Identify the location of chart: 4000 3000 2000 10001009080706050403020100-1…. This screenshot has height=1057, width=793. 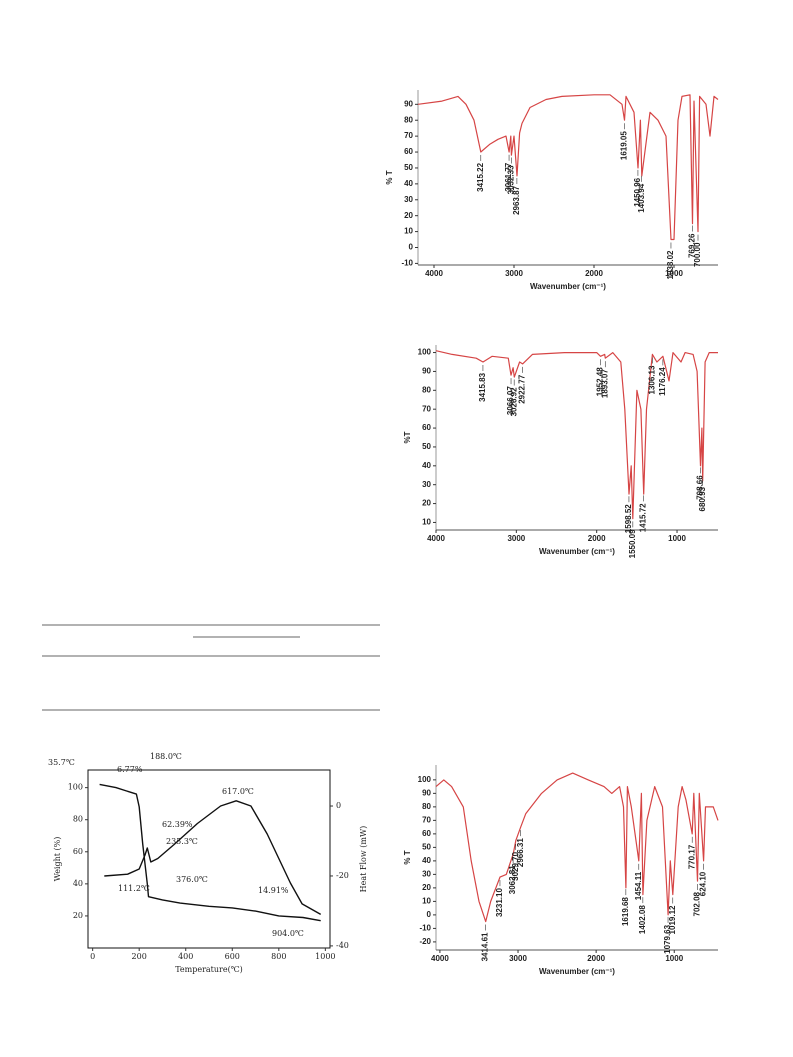
(561, 870).